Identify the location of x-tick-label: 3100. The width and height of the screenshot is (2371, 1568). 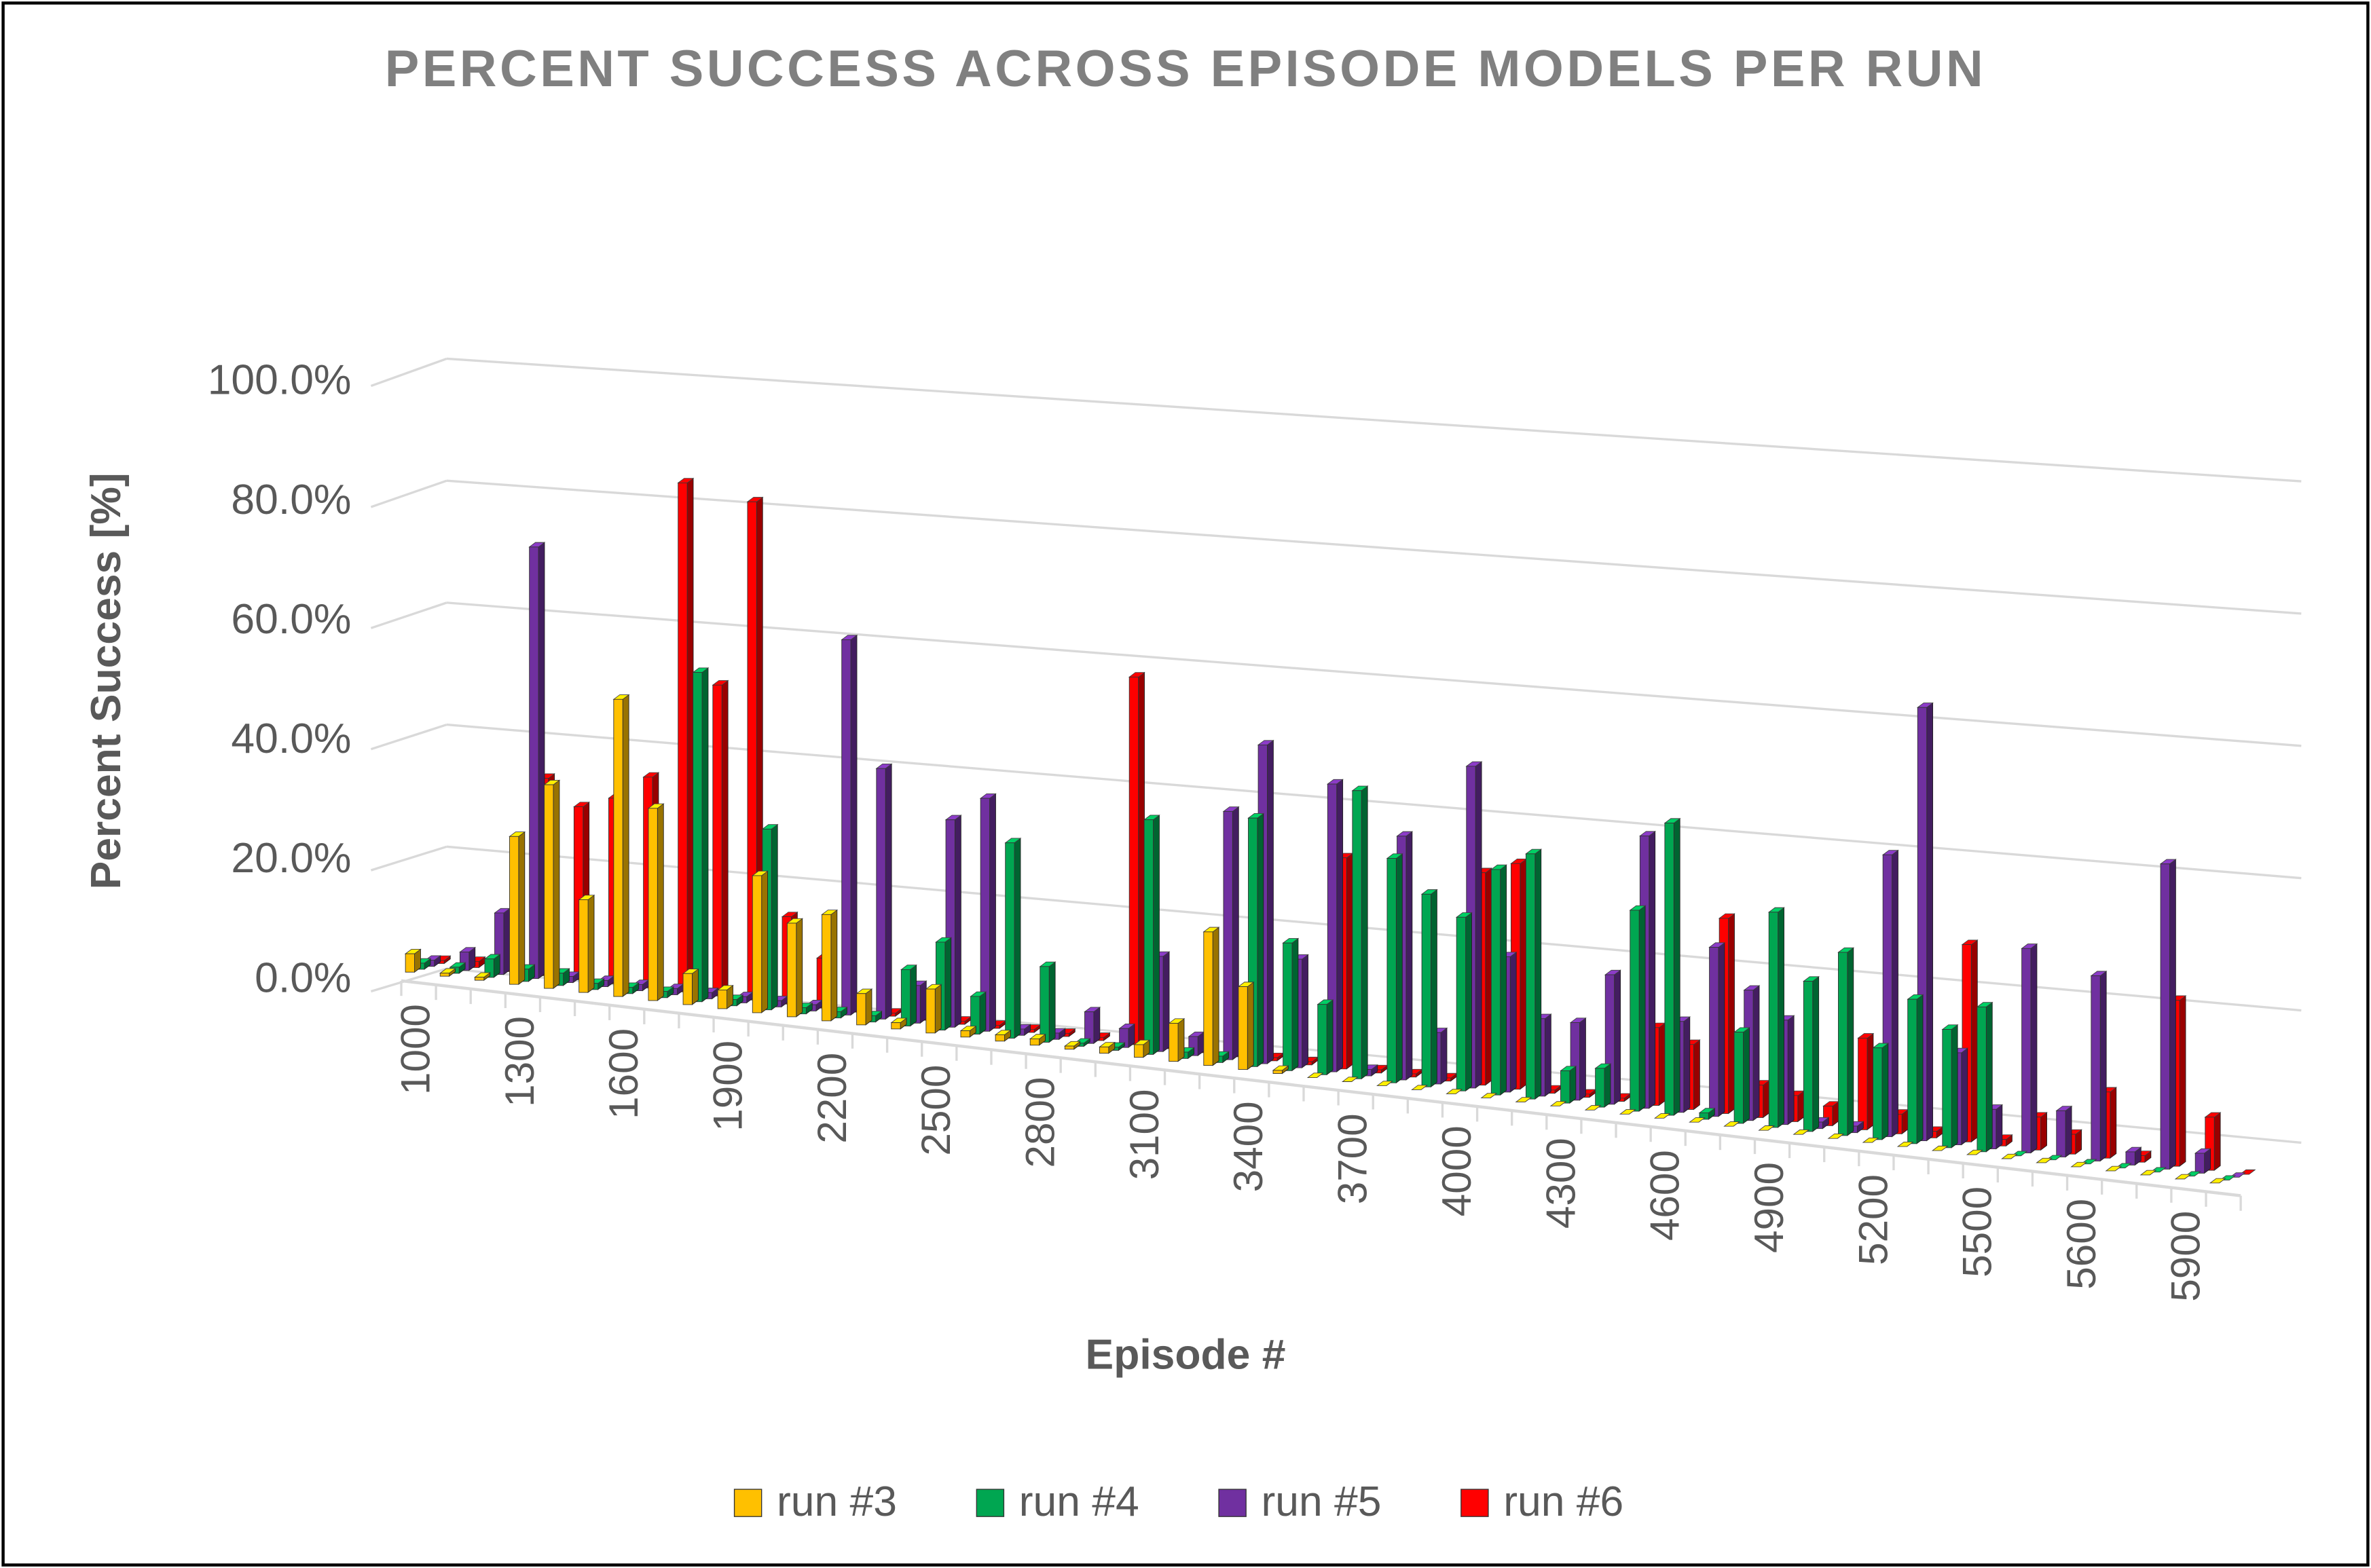
(1144, 1135).